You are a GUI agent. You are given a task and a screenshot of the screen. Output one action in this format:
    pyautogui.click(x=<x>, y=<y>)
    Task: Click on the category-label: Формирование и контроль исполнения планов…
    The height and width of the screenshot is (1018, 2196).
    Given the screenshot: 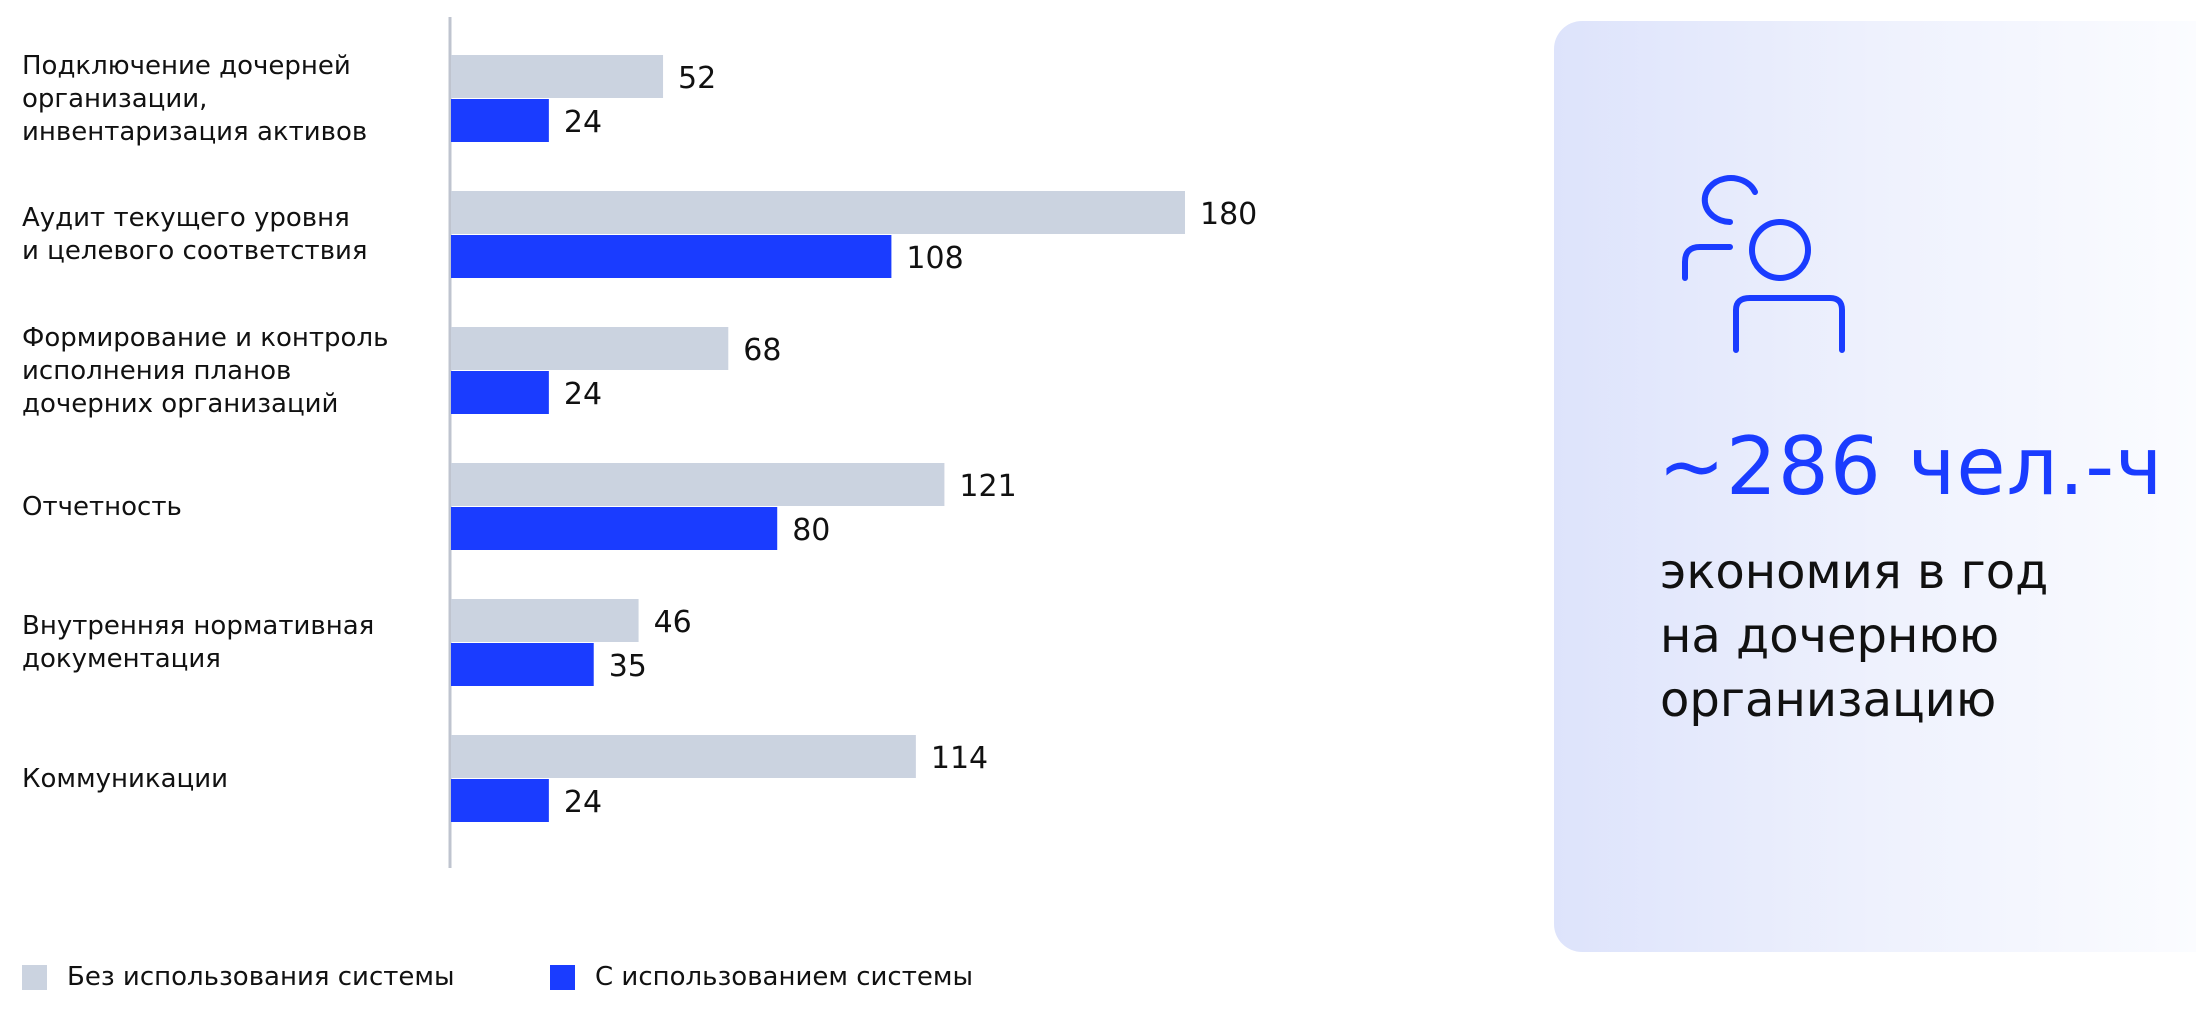 What is the action you would take?
    pyautogui.click(x=232, y=371)
    